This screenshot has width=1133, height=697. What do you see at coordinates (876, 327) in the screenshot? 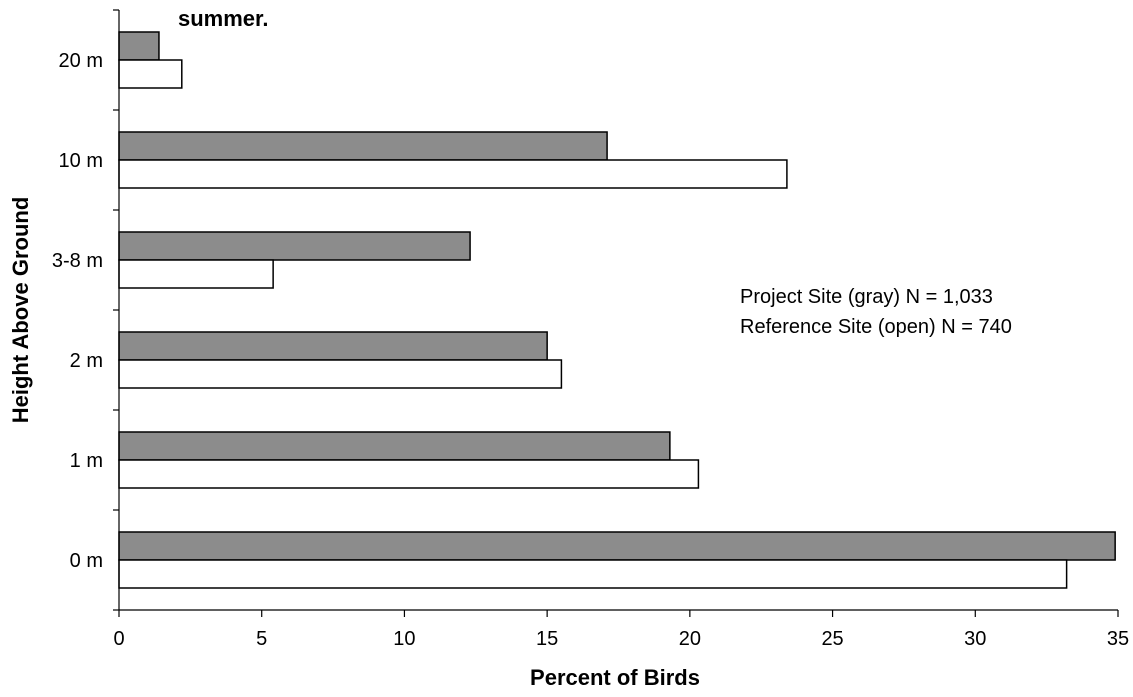
I see `annotation-reference-site: Reference Site (open) N = 740` at bounding box center [876, 327].